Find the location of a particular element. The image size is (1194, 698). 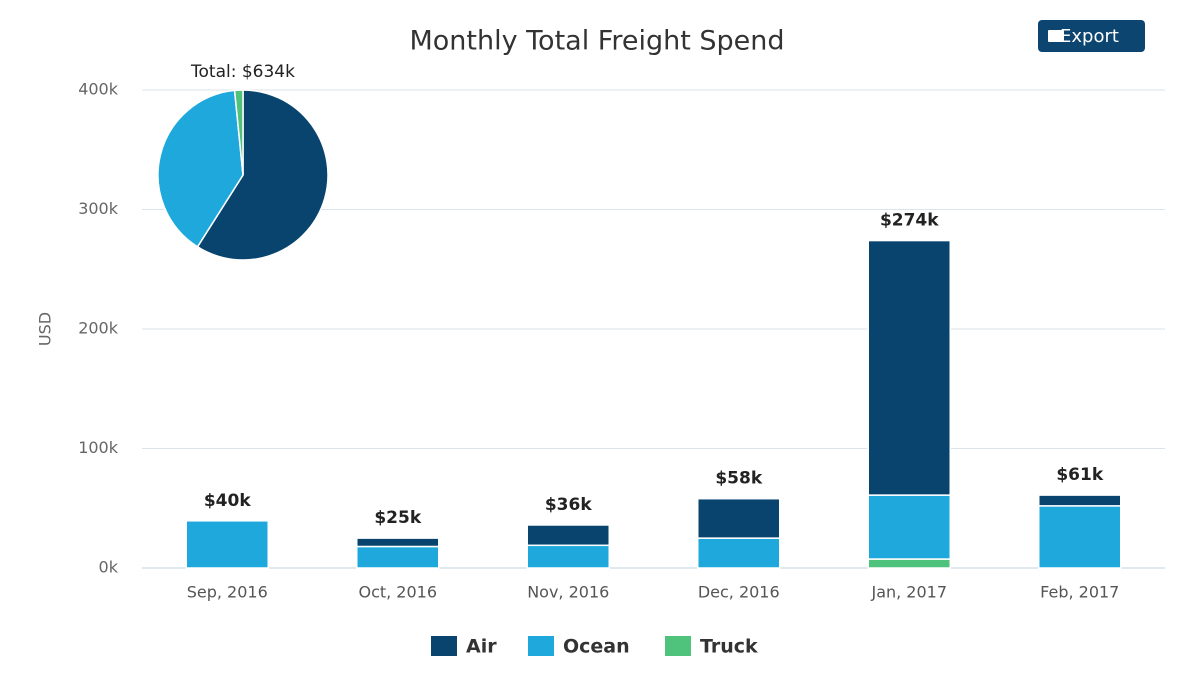

total-label: $61k is located at coordinates (1079, 475).